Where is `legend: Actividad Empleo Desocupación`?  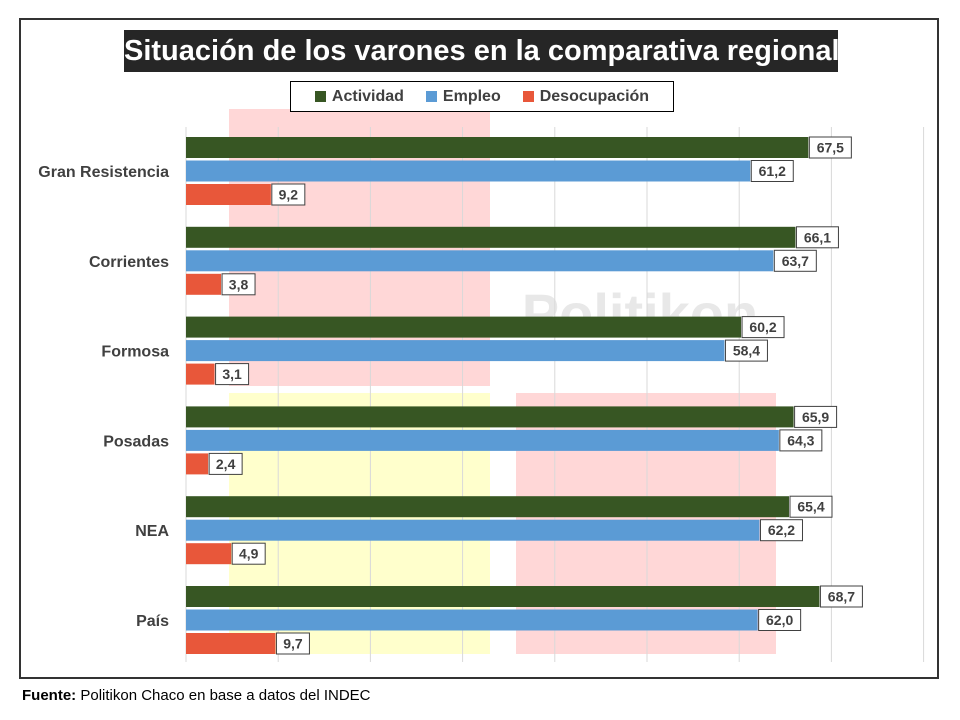 legend: Actividad Empleo Desocupación is located at coordinates (482, 96).